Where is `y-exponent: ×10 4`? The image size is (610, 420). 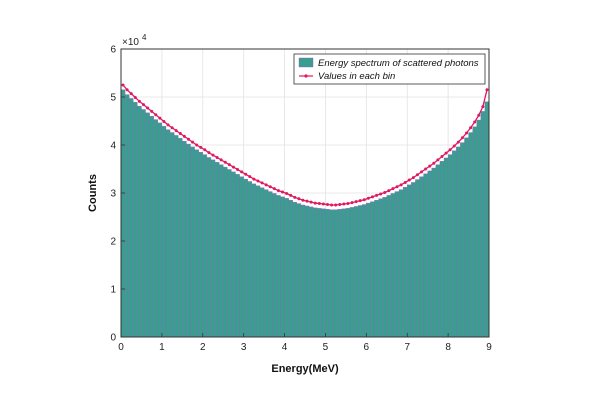
y-exponent: ×10 4 is located at coordinates (134, 40).